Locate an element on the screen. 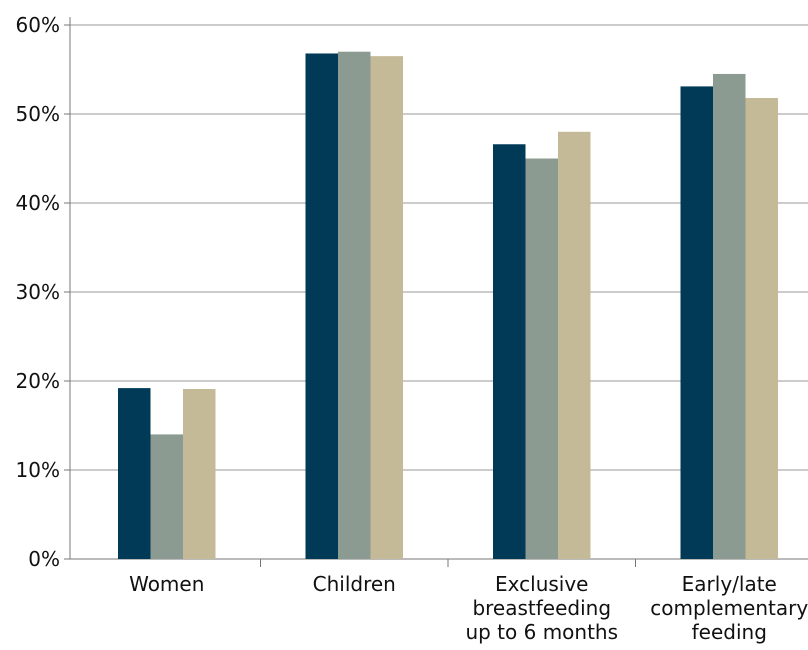 The image size is (808, 650). x-category-label: Children is located at coordinates (354, 584).